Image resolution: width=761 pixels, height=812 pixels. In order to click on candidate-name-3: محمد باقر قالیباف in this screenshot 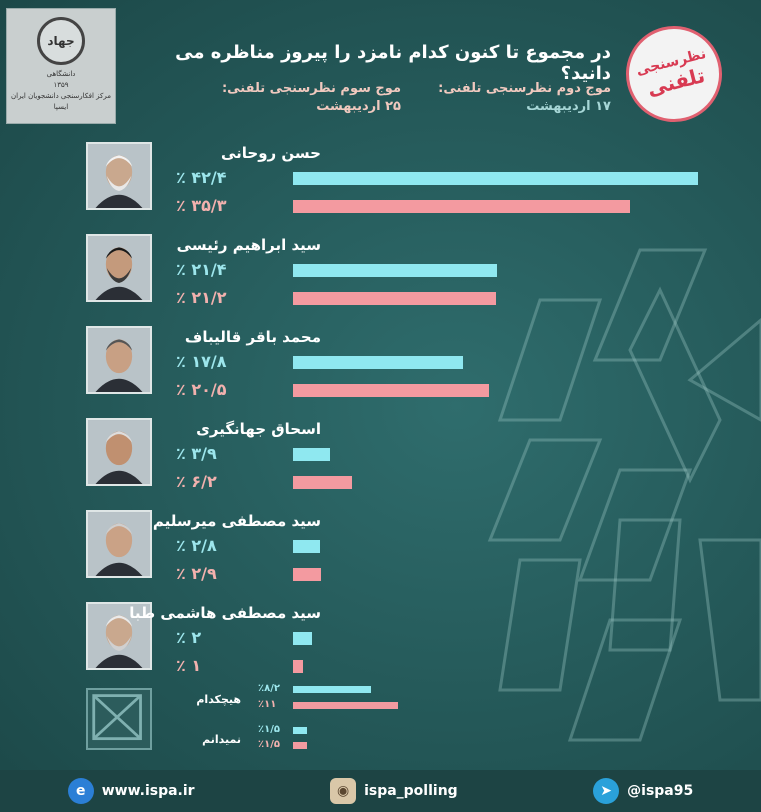, I will do `click(252, 337)`.